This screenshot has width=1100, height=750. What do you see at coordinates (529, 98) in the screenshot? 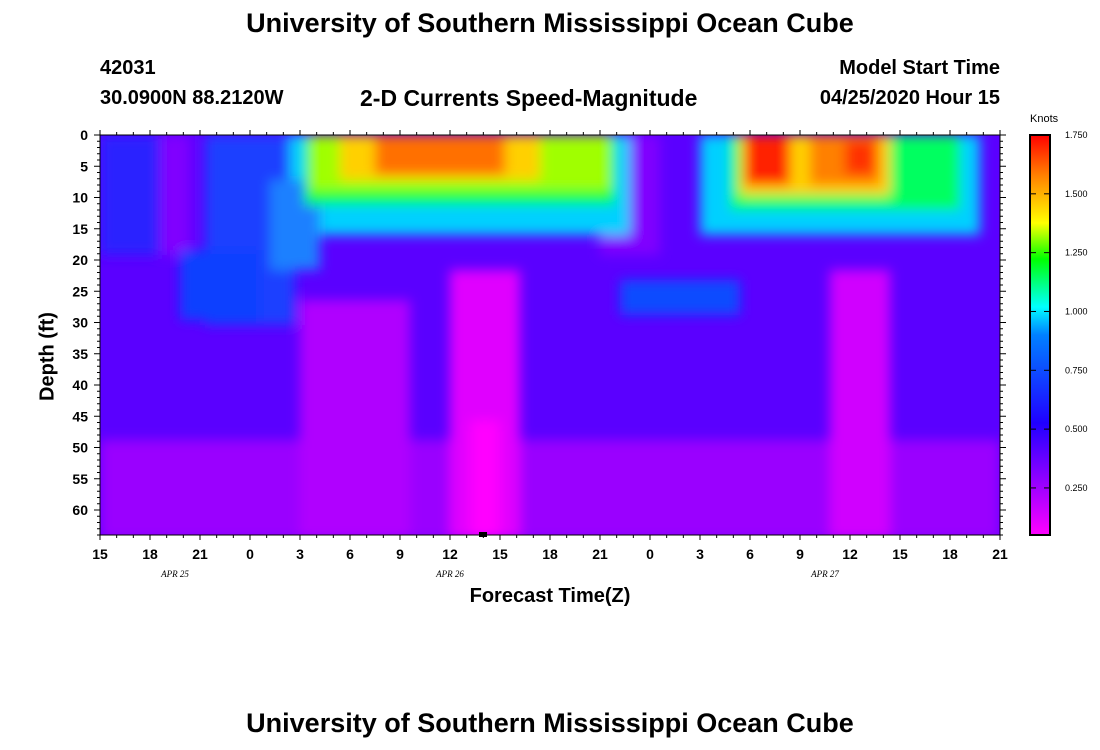
I see `chart-subtitle: 2-D Currents Speed-Magnitude` at bounding box center [529, 98].